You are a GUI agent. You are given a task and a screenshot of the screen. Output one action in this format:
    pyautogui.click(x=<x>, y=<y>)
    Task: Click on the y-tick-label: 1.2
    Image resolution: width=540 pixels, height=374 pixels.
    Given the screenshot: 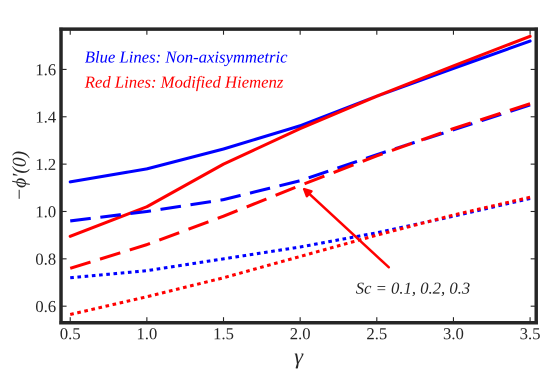 What is the action you would take?
    pyautogui.click(x=46, y=164)
    